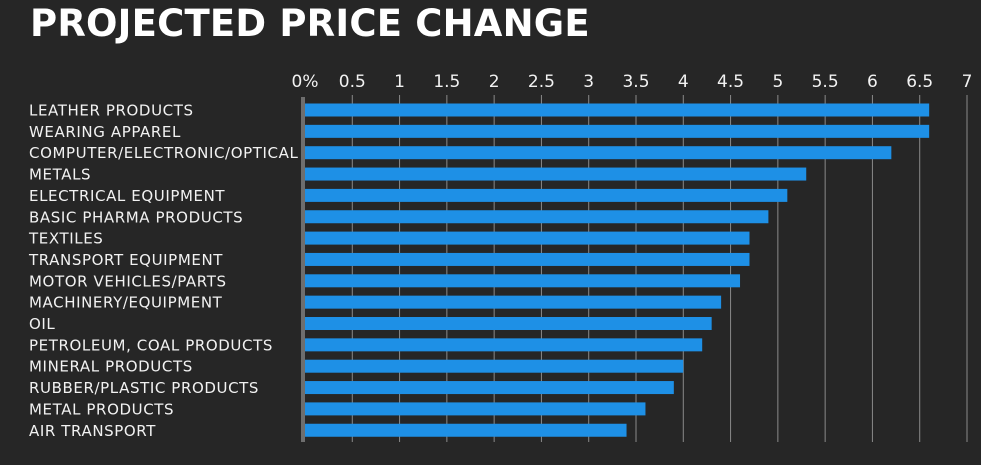 The image size is (981, 465). What do you see at coordinates (399, 82) in the screenshot?
I see `x-tick-label: 1` at bounding box center [399, 82].